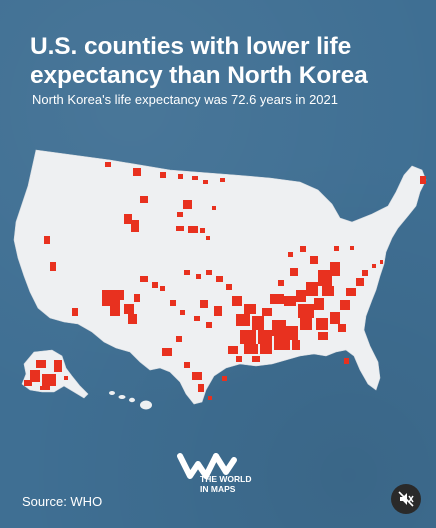 The image size is (436, 528). I want to click on mute-button, so click(406, 499).